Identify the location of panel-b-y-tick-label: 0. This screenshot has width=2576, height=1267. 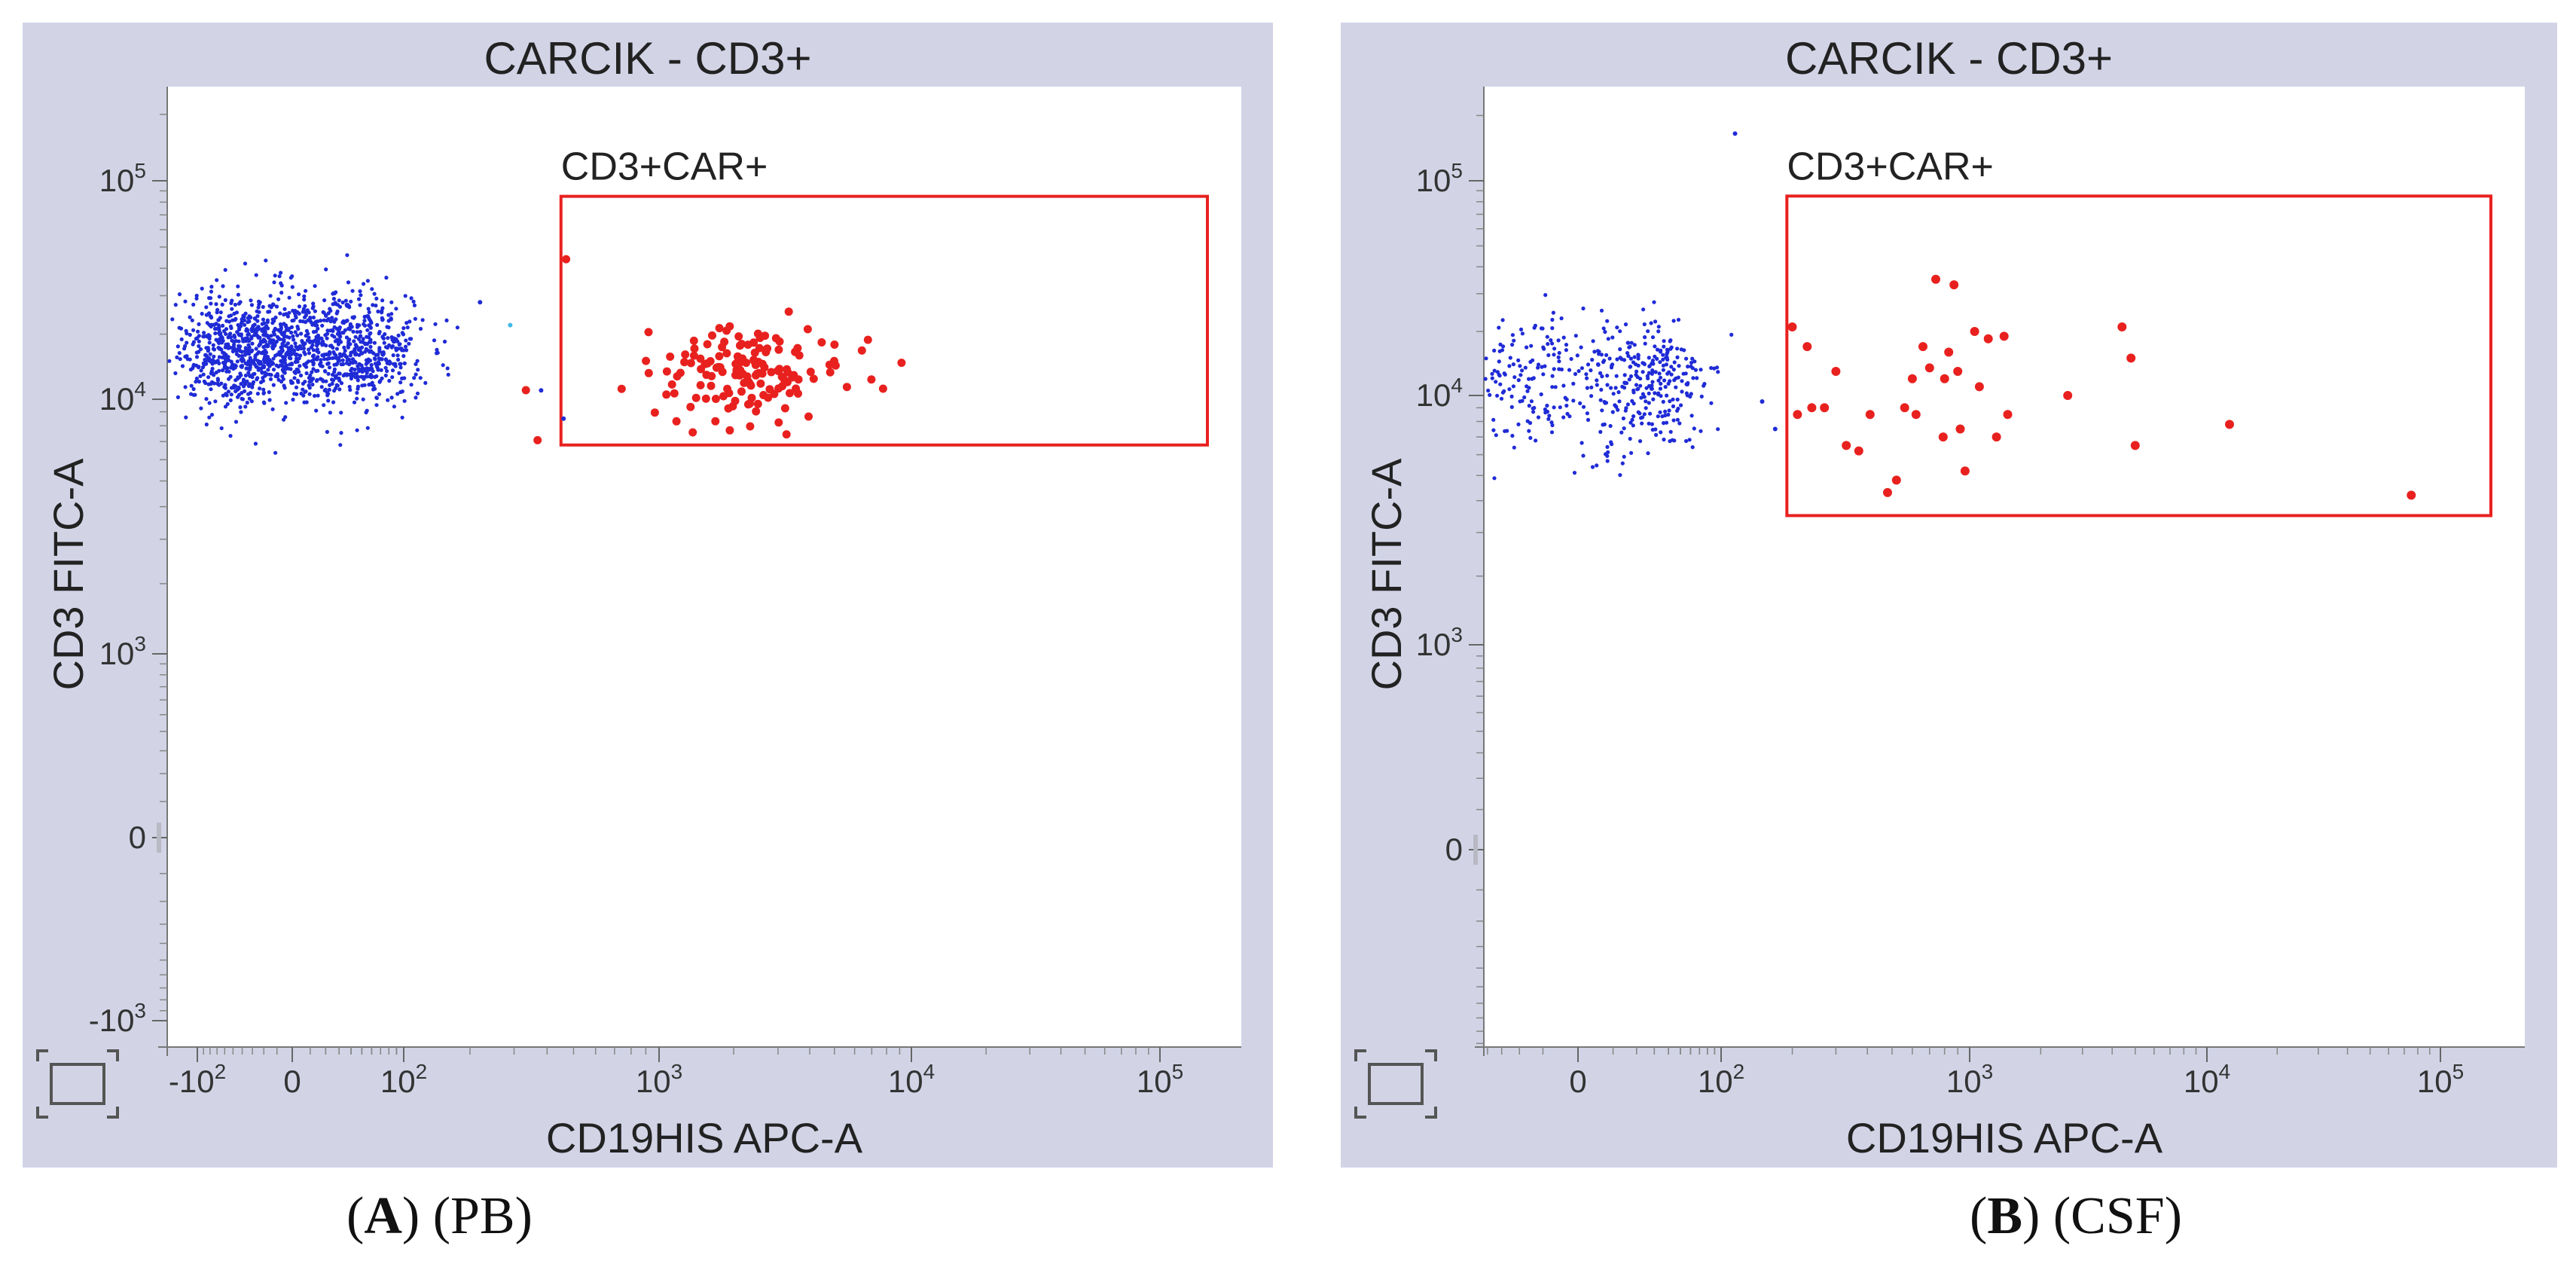
(1454, 849).